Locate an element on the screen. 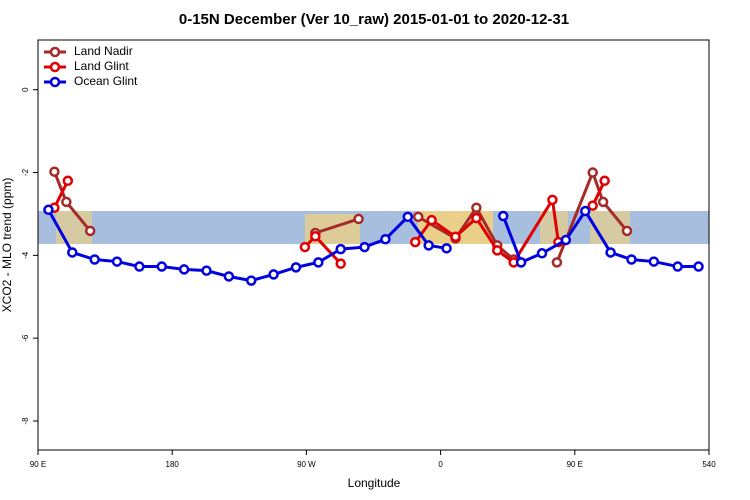  map-strip is located at coordinates (373, 227).